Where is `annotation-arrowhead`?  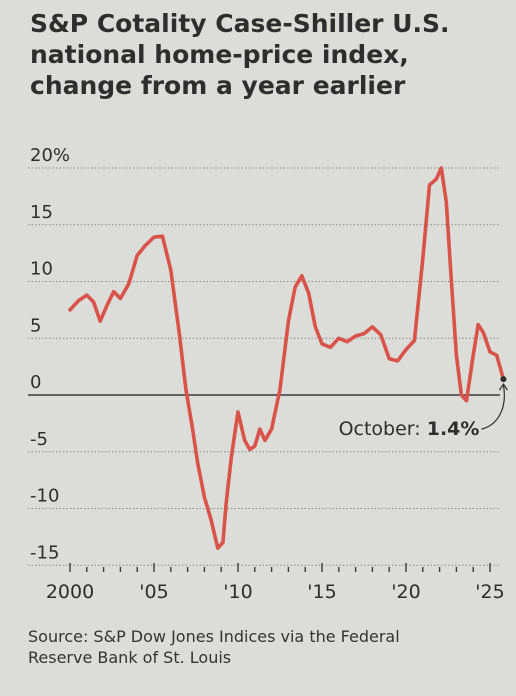
annotation-arrowhead is located at coordinates (503, 387).